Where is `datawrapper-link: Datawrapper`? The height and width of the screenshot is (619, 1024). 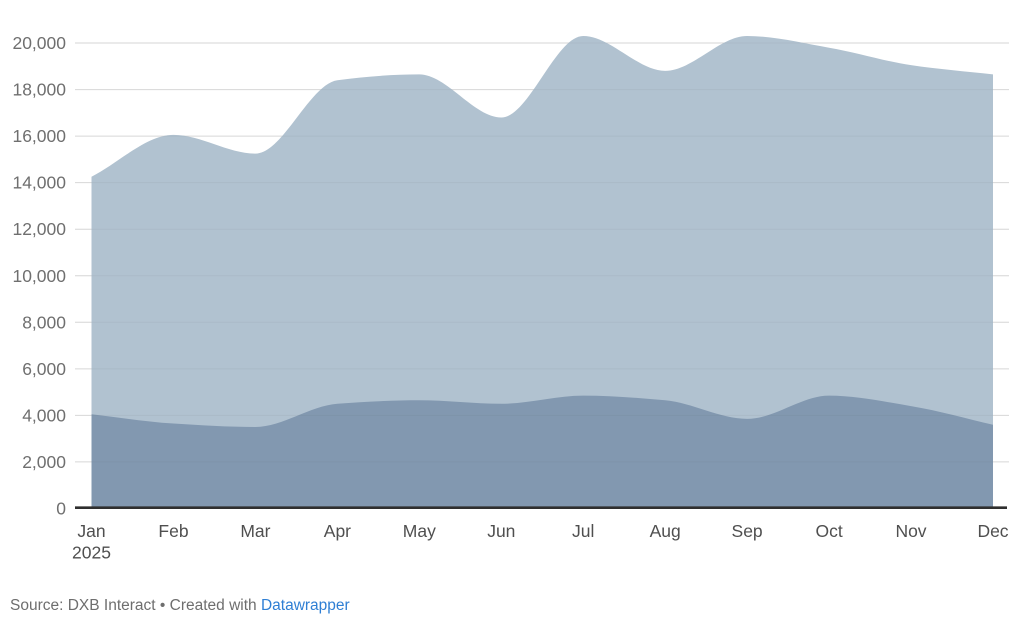 datawrapper-link: Datawrapper is located at coordinates (305, 605).